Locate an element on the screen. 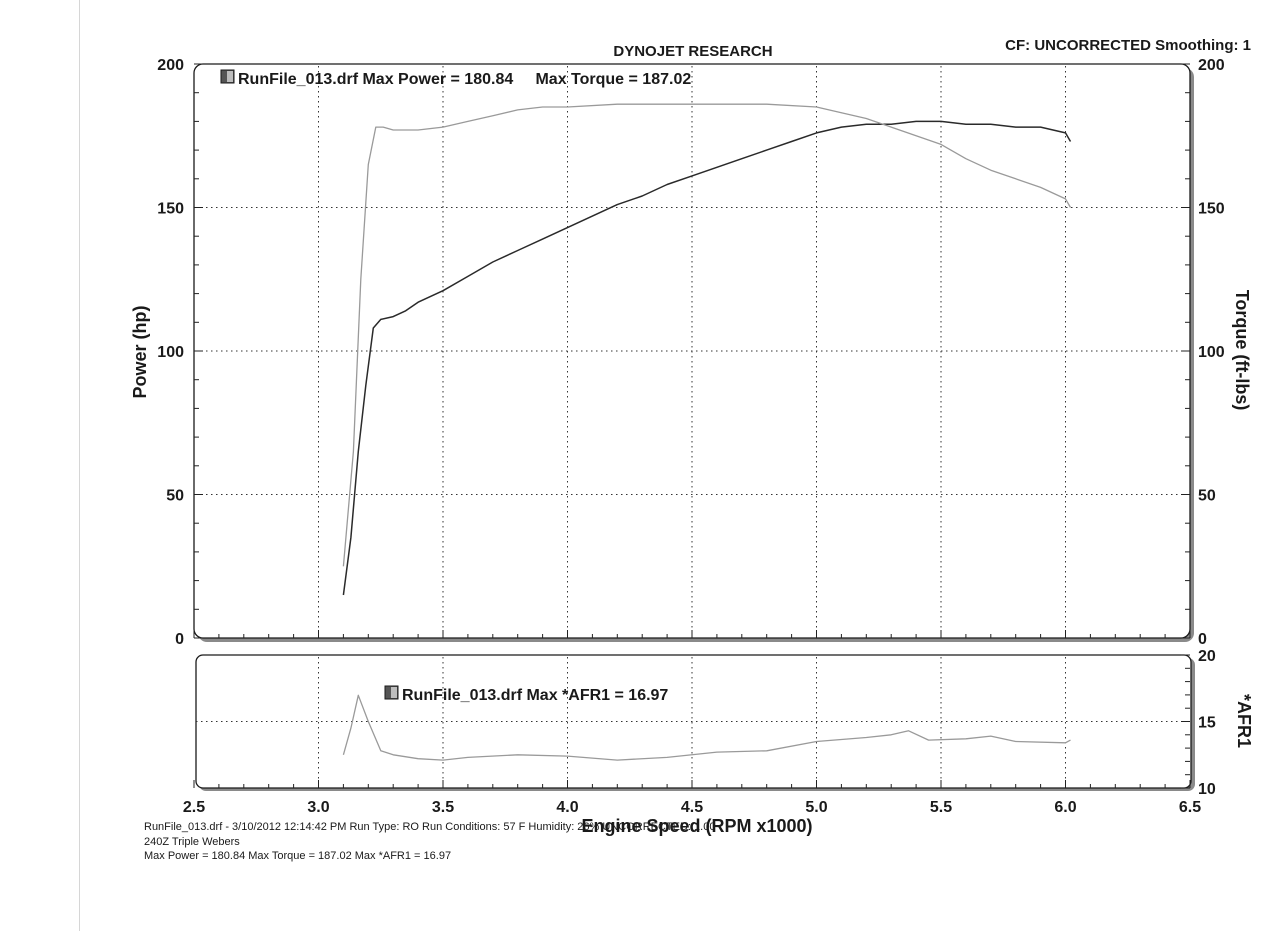 This screenshot has height=931, width=1281. afr-tick-label: 20 is located at coordinates (1207, 656).